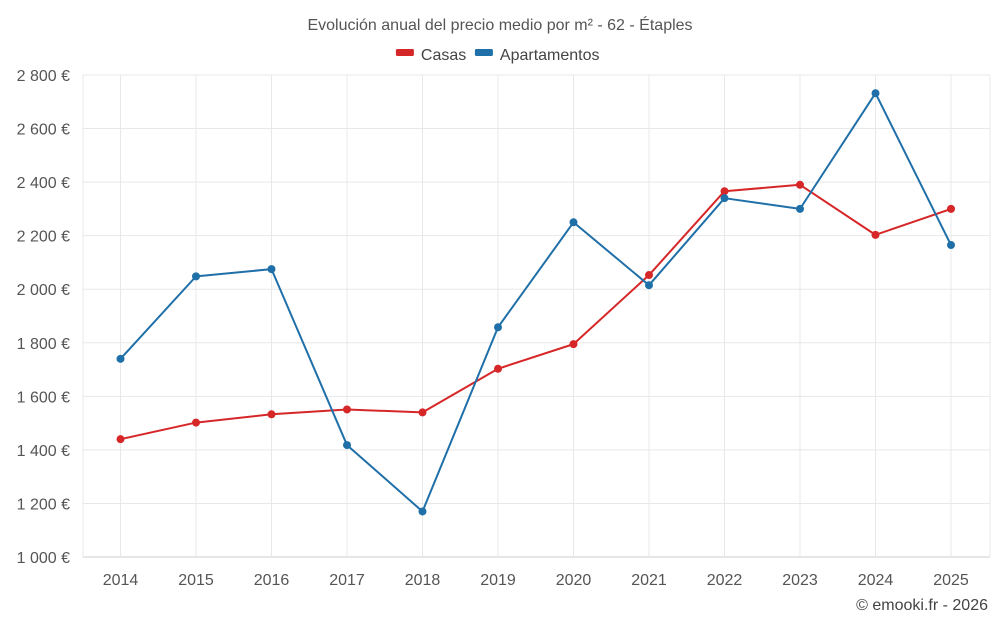  What do you see at coordinates (423, 580) in the screenshot?
I see `x-tick-label: 2018` at bounding box center [423, 580].